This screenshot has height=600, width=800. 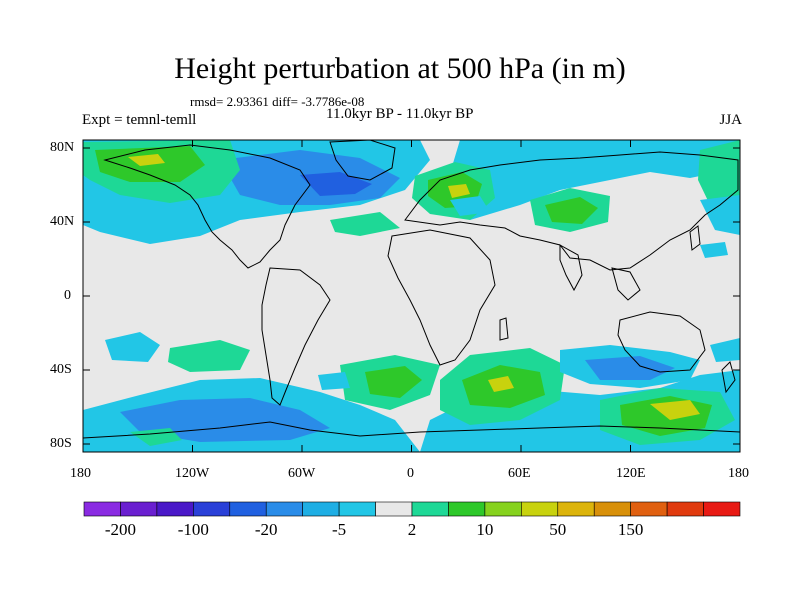 I want to click on coast-eurasia, so click(x=571, y=211).